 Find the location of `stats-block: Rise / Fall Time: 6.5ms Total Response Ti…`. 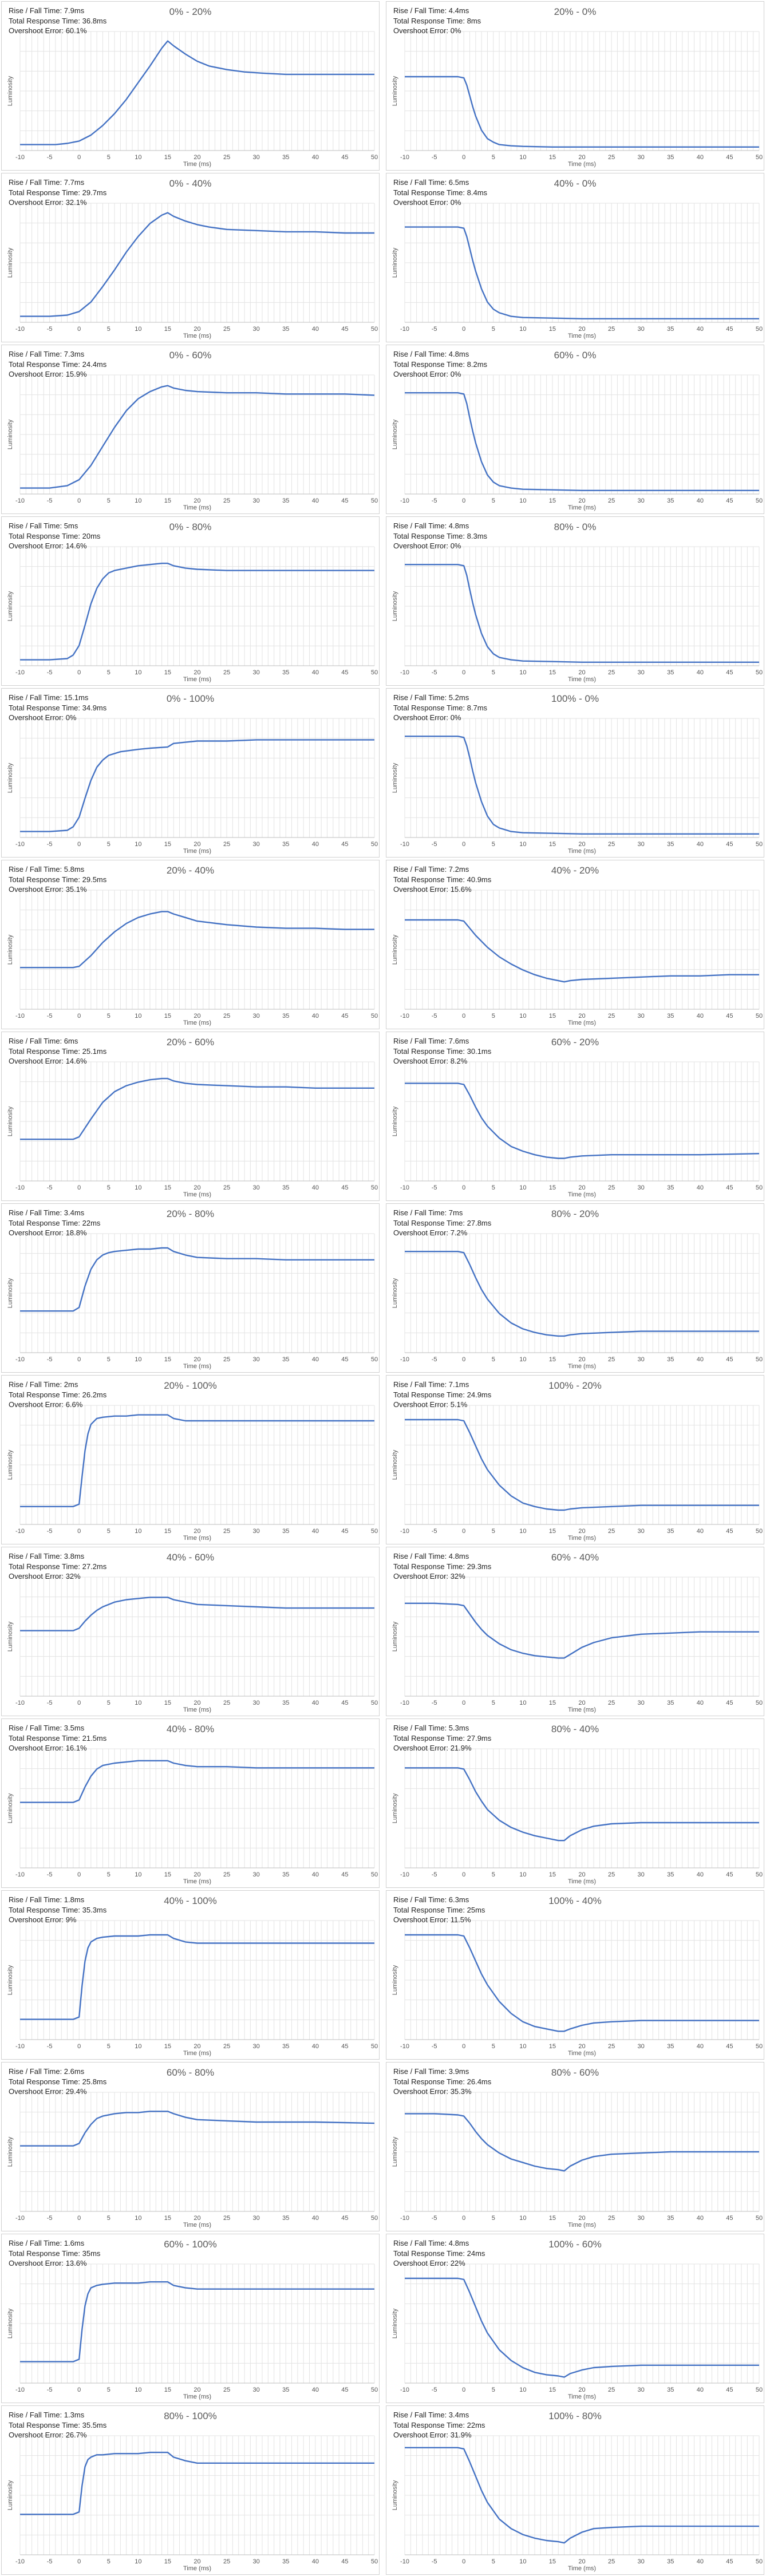

stats-block: Rise / Fall Time: 6.5ms Total Response Ti… is located at coordinates (440, 192).